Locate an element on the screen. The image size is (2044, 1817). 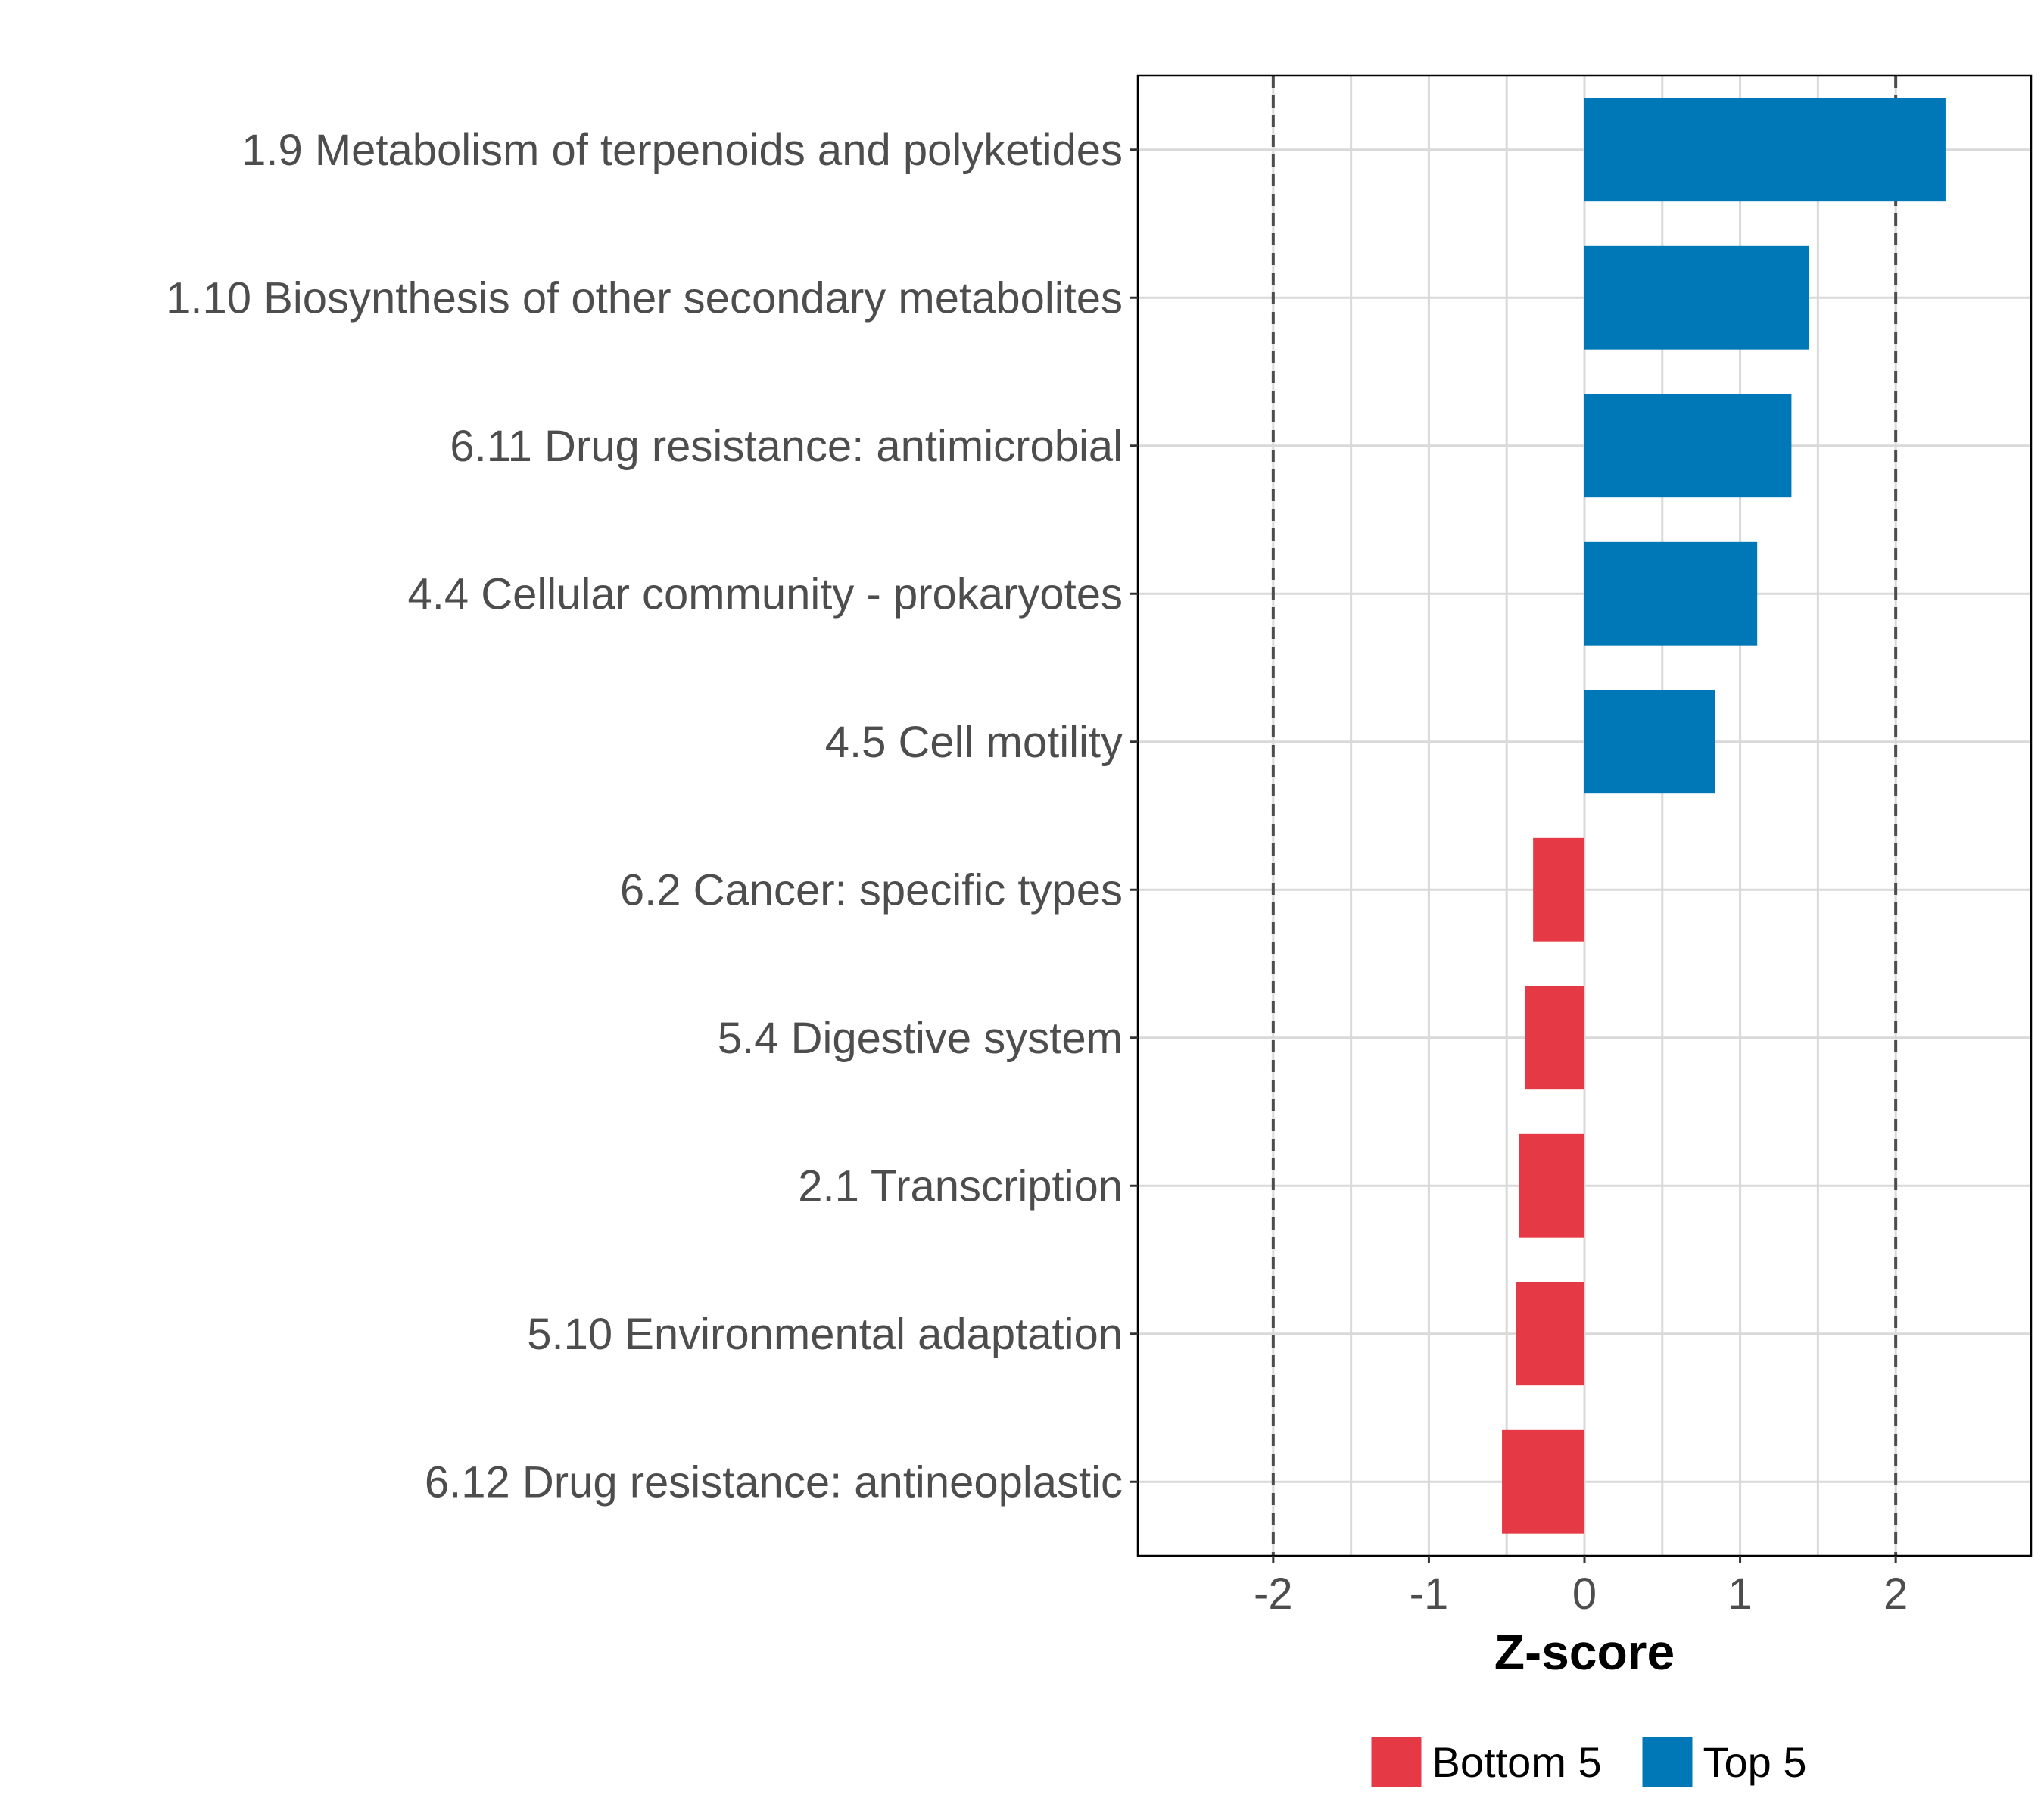
category-label: 5.4 Digestive system is located at coordinates (920, 1038).